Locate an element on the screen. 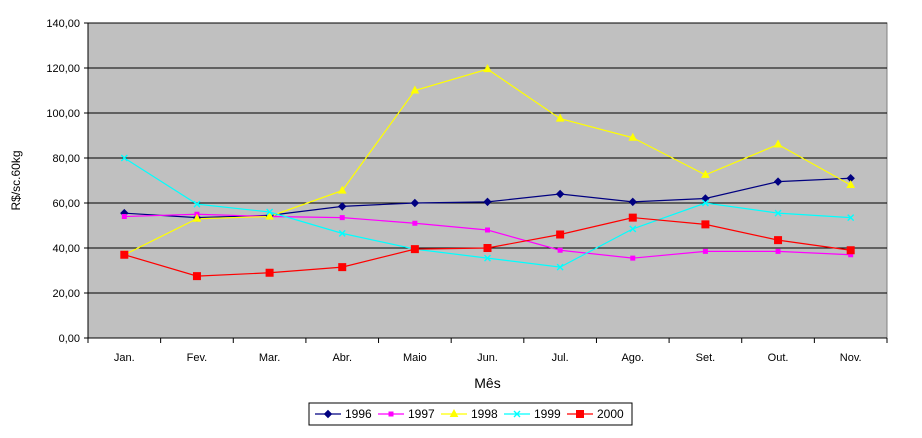 Image resolution: width=922 pixels, height=438 pixels. x-tick-label: Abr. is located at coordinates (342, 358).